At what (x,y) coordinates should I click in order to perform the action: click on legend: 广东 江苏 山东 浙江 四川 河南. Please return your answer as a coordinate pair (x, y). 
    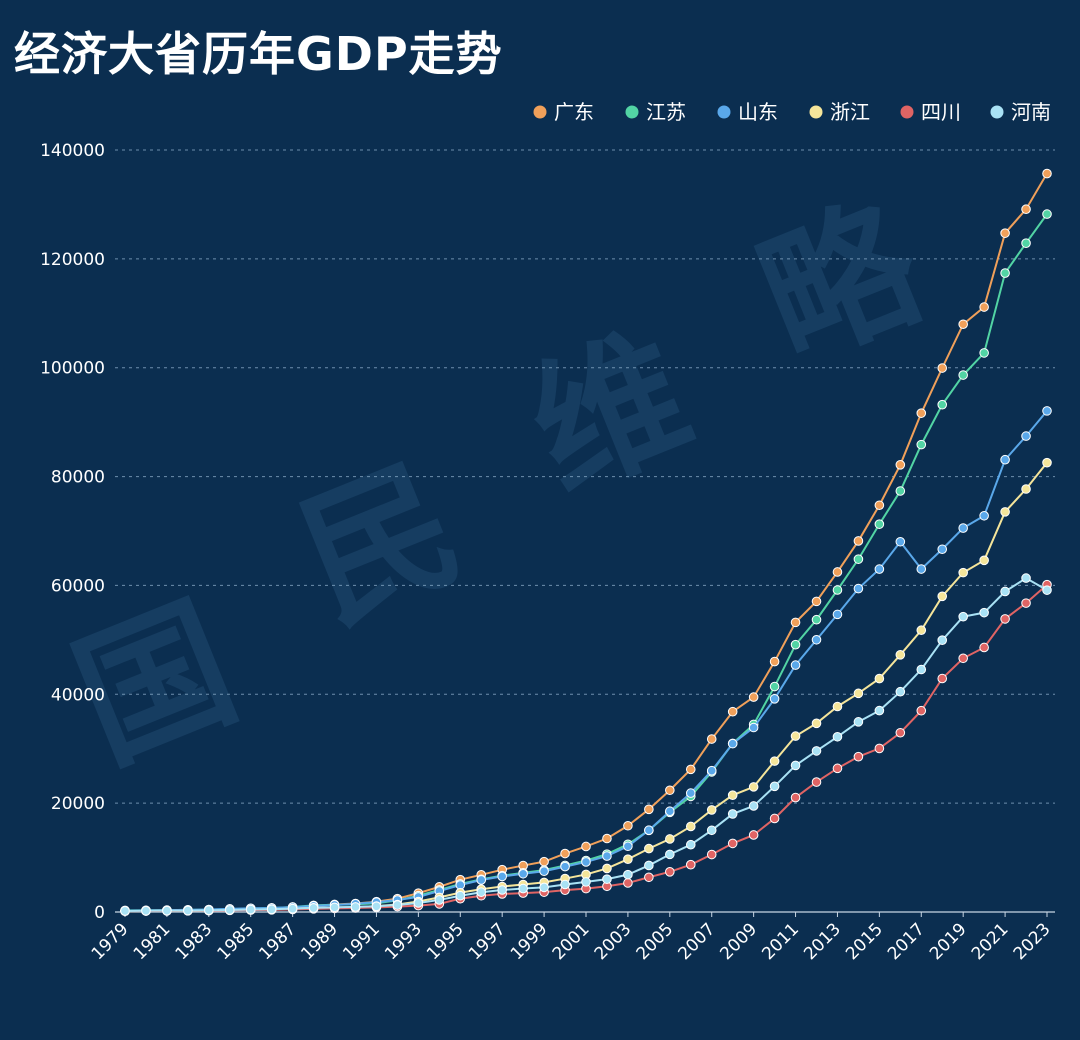
    Looking at the image, I should click on (792, 112).